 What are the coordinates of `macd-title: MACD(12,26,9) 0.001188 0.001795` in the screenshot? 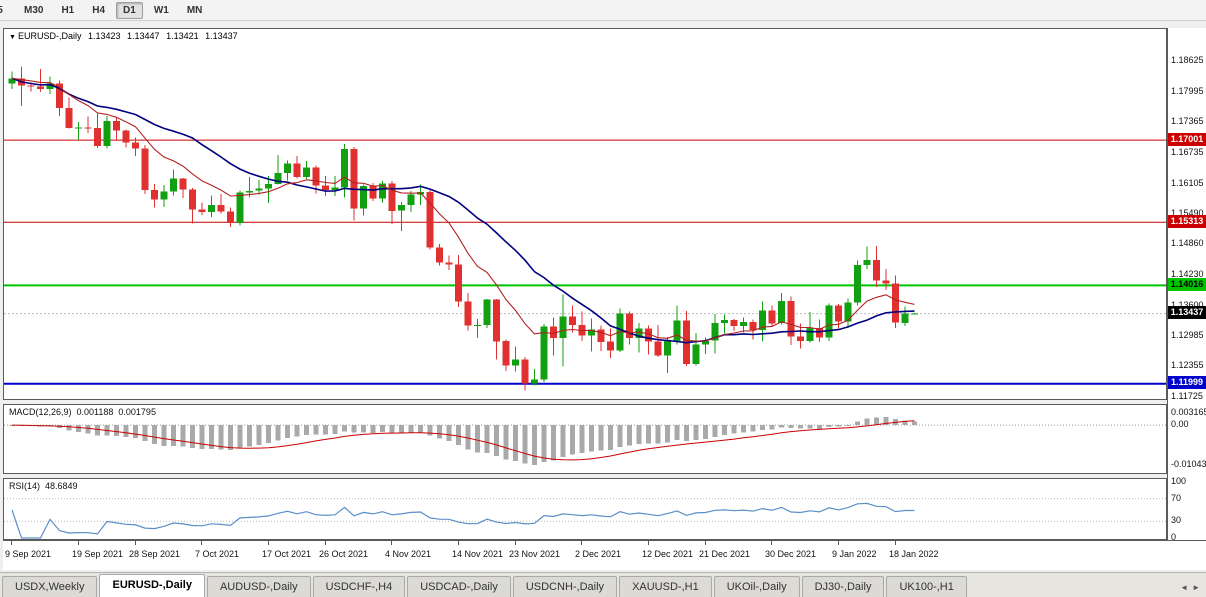 It's located at (85, 412).